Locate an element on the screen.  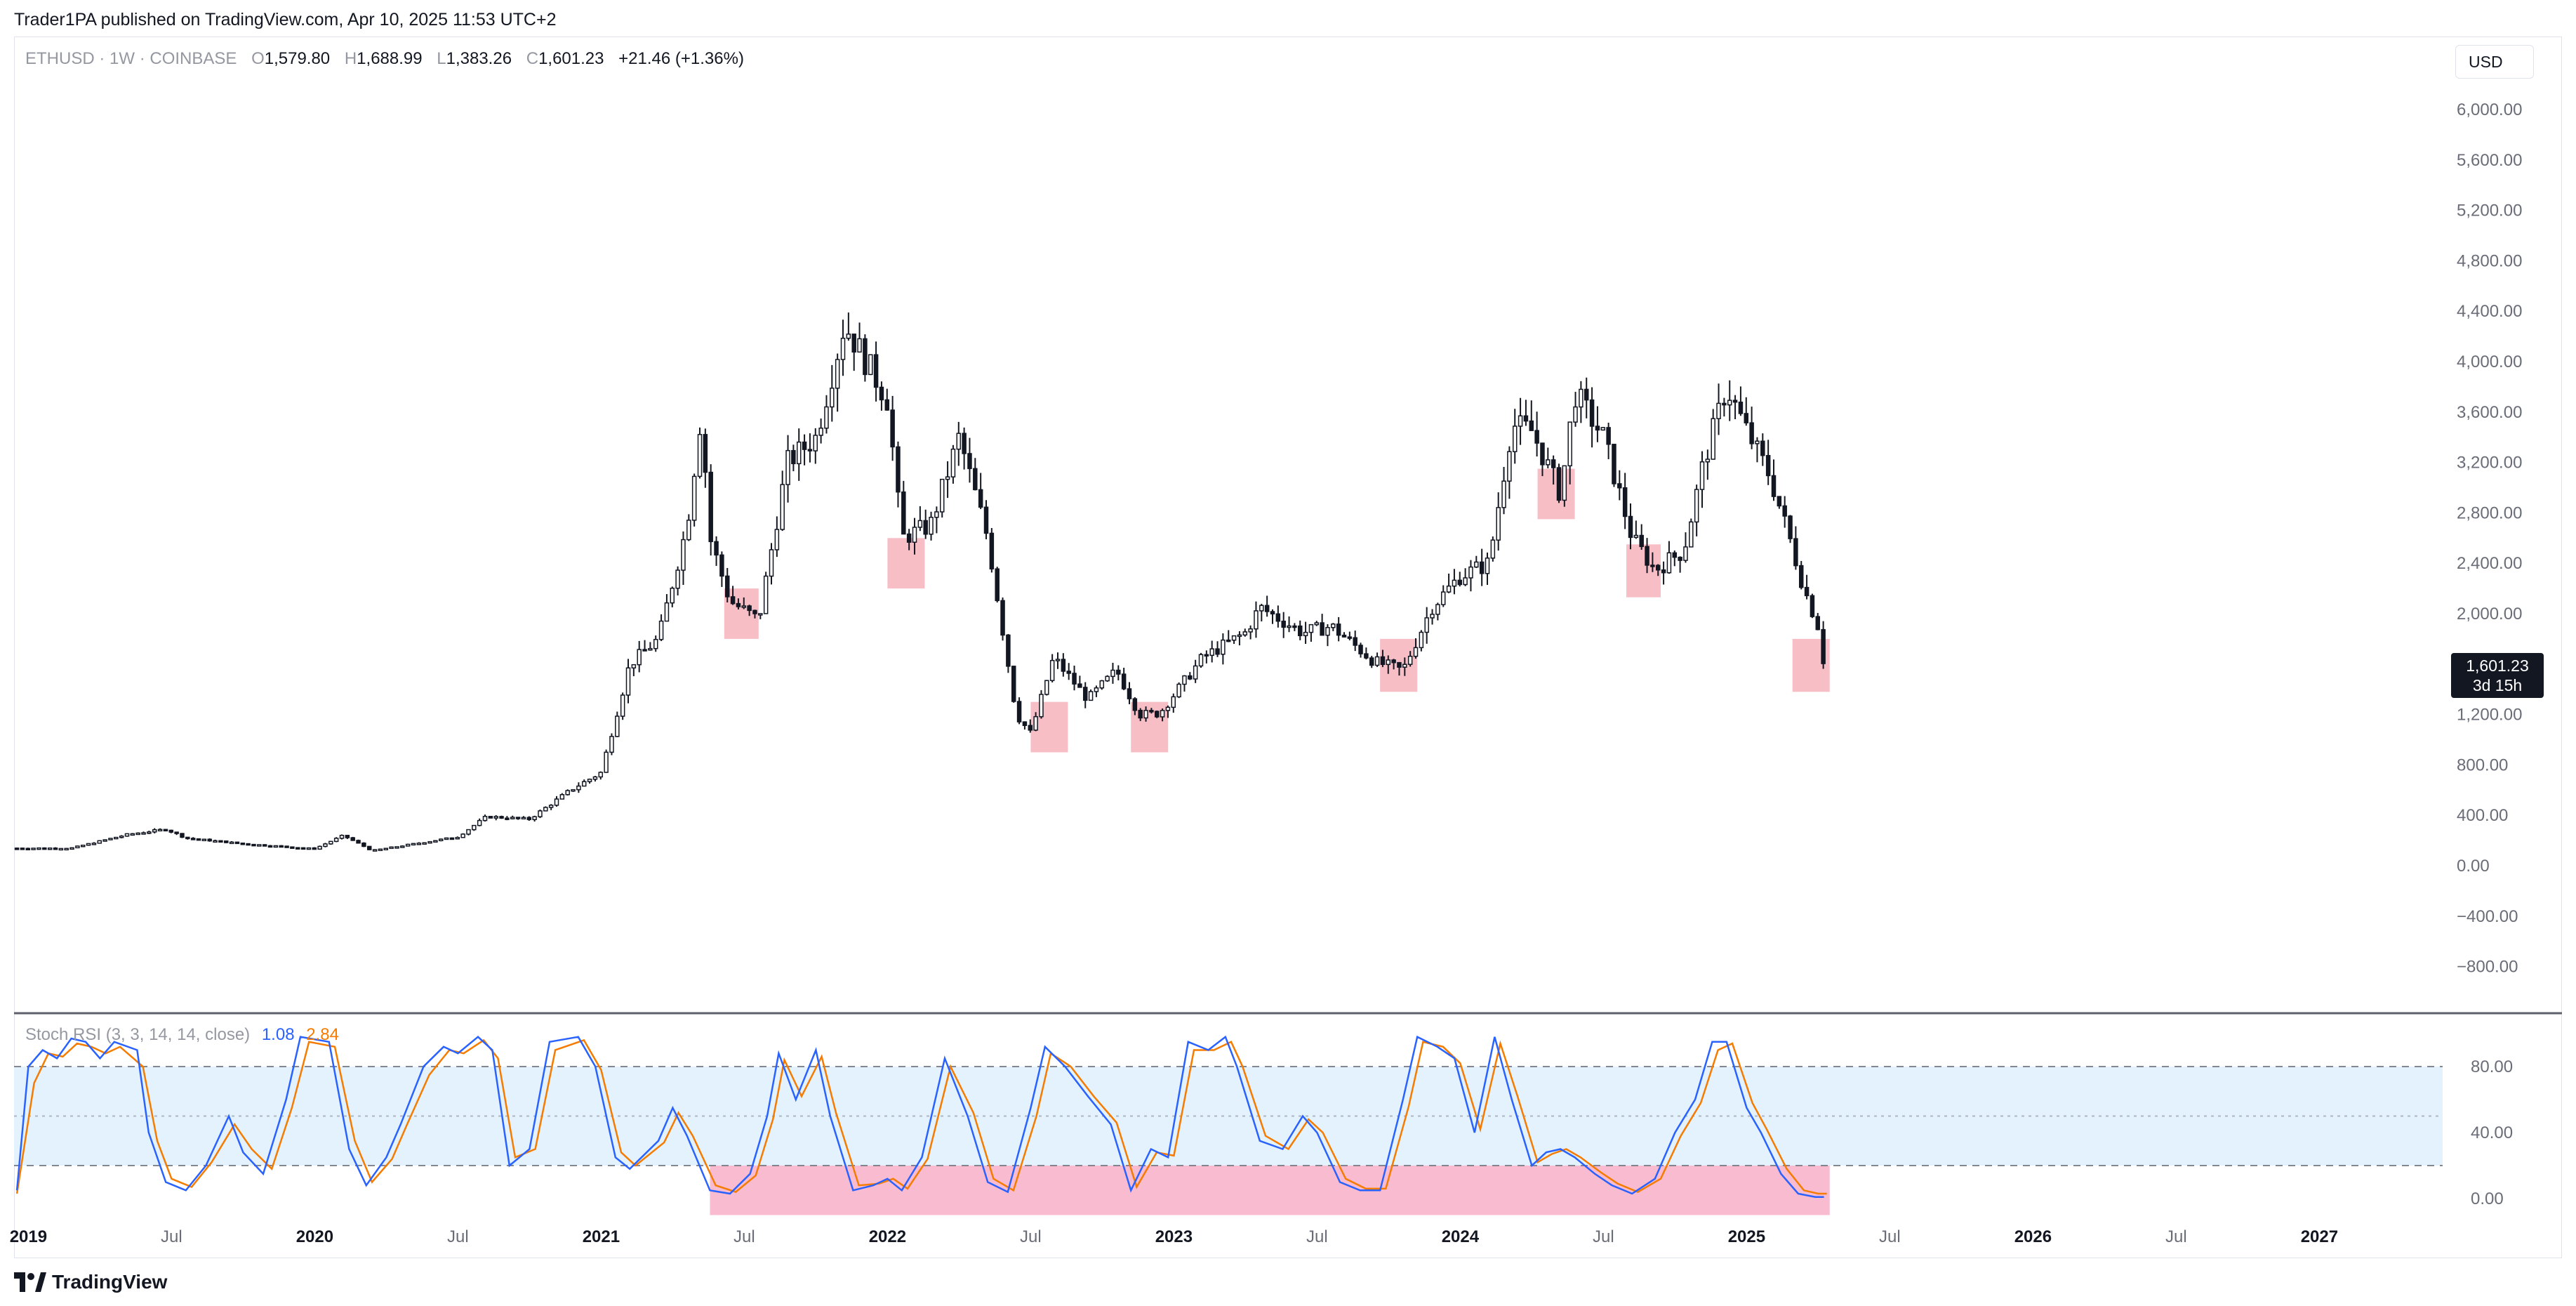
price-axis-label: 400.00 is located at coordinates (2483, 816).